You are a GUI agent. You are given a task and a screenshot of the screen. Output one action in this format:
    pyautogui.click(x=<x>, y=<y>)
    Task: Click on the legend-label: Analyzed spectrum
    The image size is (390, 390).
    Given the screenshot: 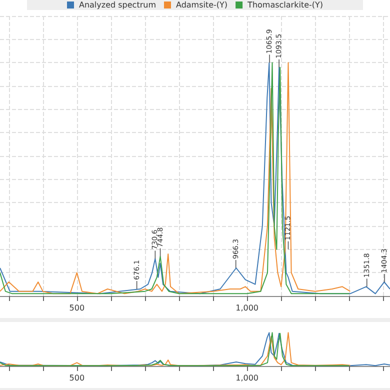 What is the action you would take?
    pyautogui.click(x=117, y=5)
    